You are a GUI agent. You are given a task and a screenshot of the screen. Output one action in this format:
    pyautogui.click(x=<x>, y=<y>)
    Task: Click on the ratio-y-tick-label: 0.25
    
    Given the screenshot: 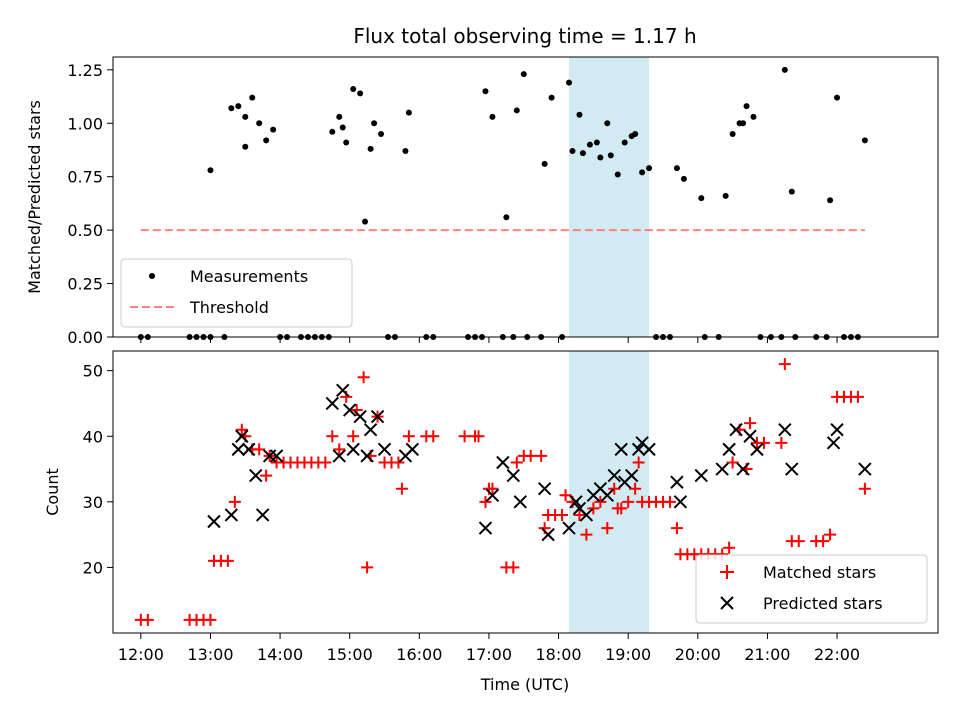 What is the action you would take?
    pyautogui.click(x=85, y=284)
    